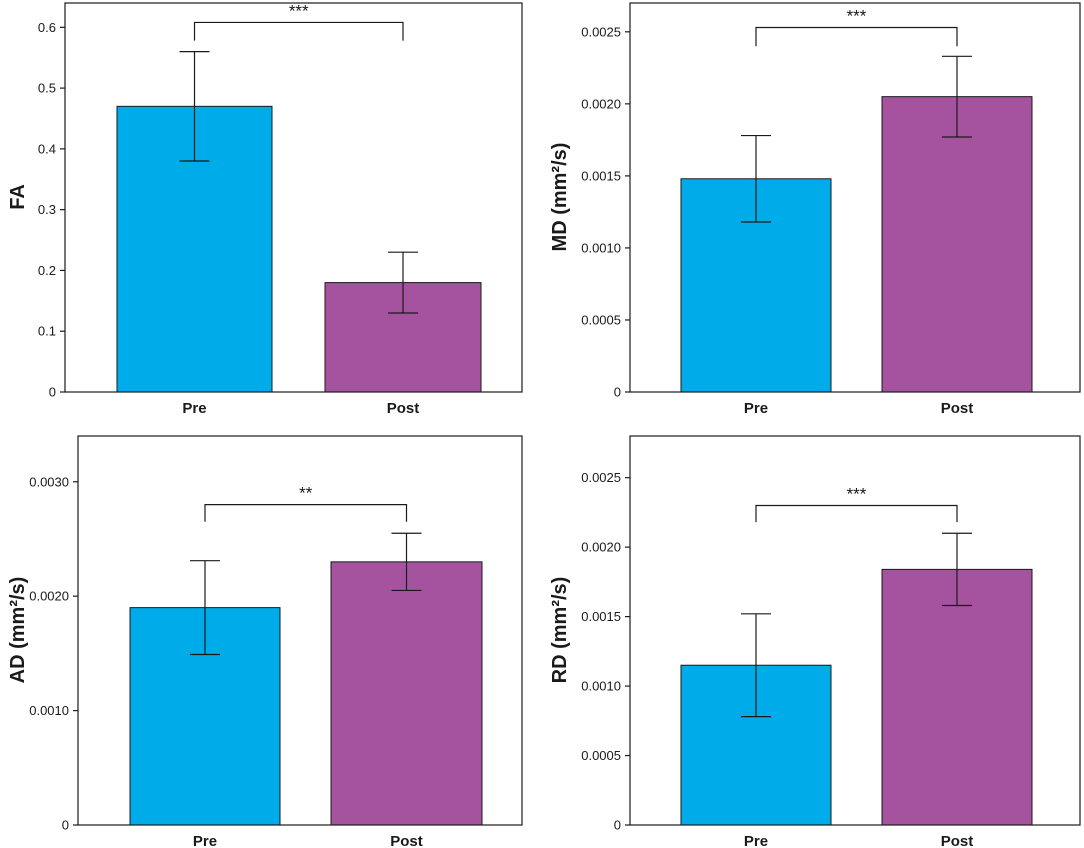 The image size is (1084, 848). What do you see at coordinates (560, 197) in the screenshot?
I see `y-axis-title: MD (mm²/s)` at bounding box center [560, 197].